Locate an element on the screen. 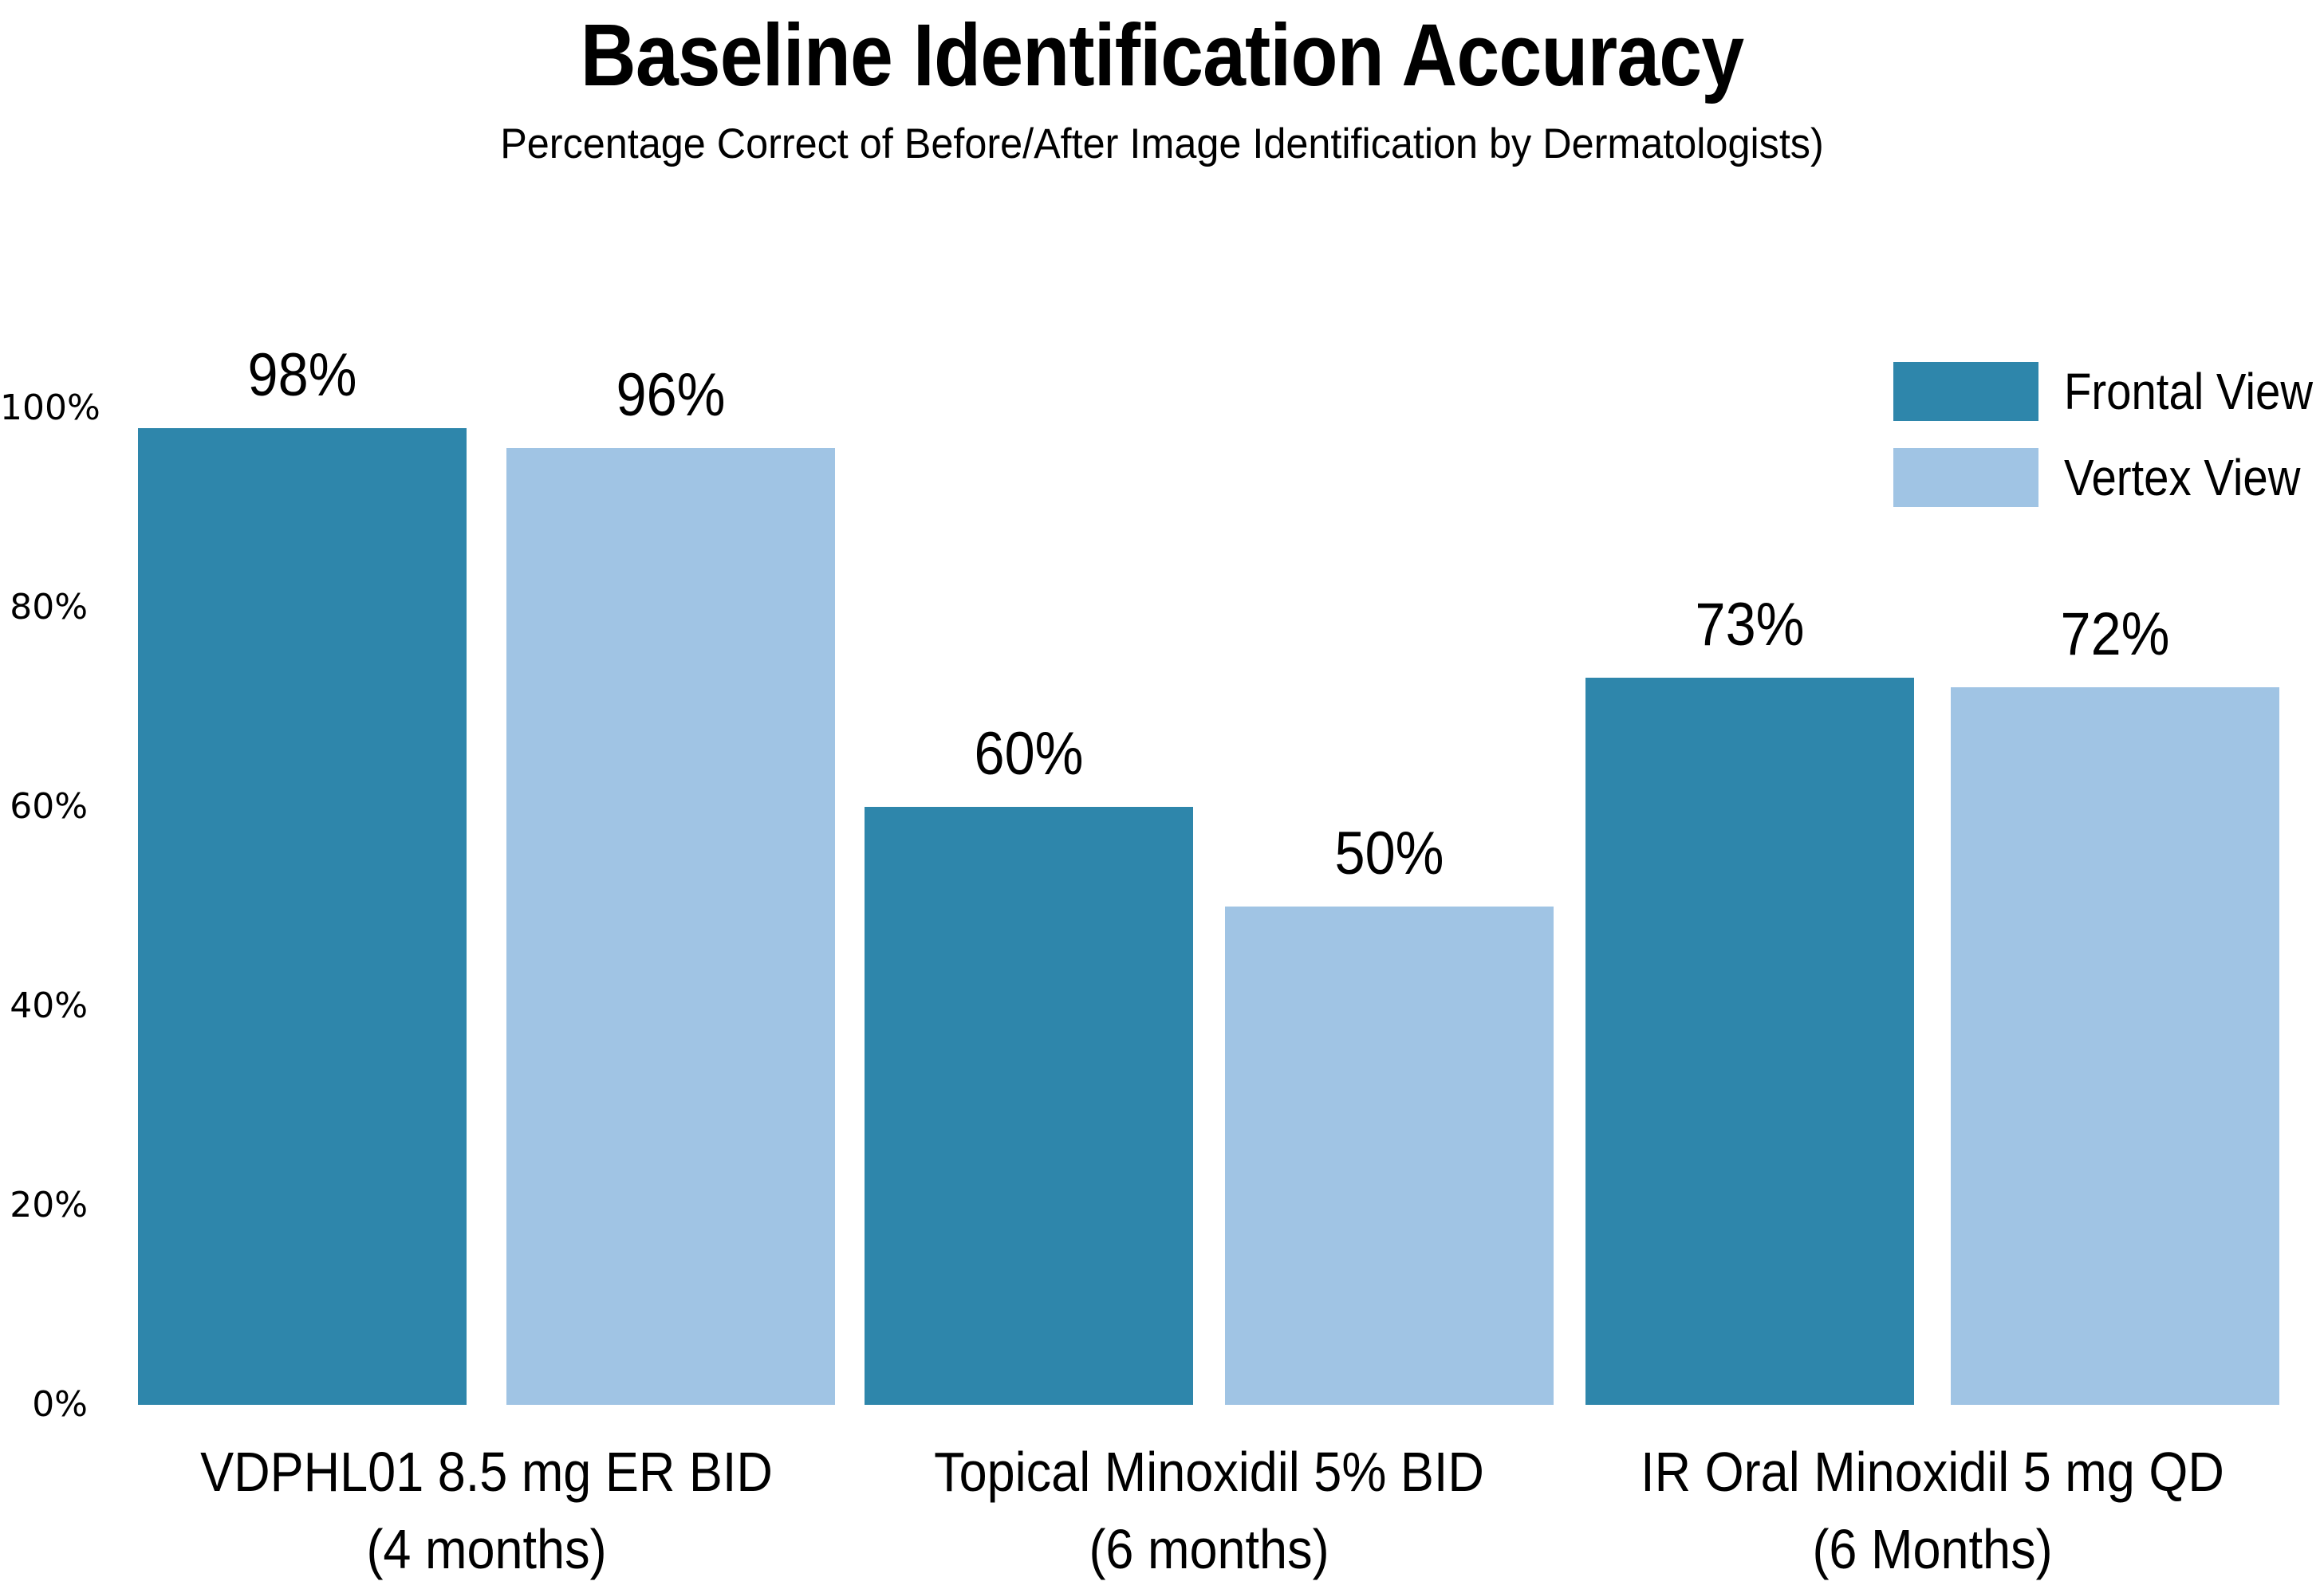 This screenshot has width=2324, height=1593. legend: Frontal View Vertex View is located at coordinates (2109, 448).